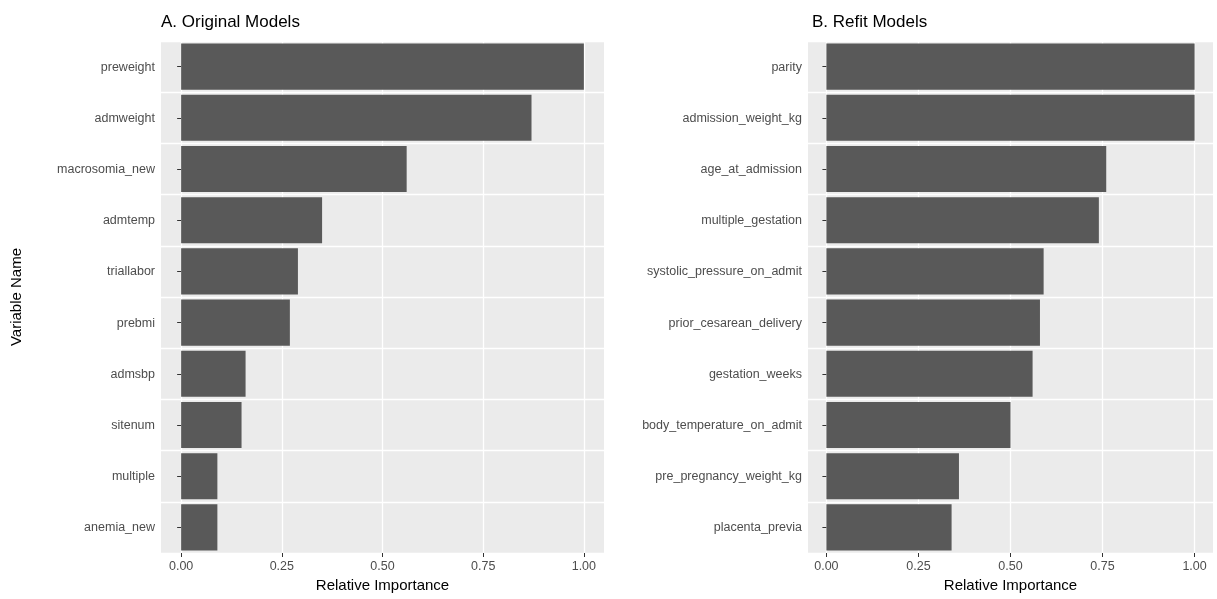 Image resolution: width=1217 pixels, height=599 pixels. I want to click on y-tick-label: admission_weight_kg, so click(742, 117).